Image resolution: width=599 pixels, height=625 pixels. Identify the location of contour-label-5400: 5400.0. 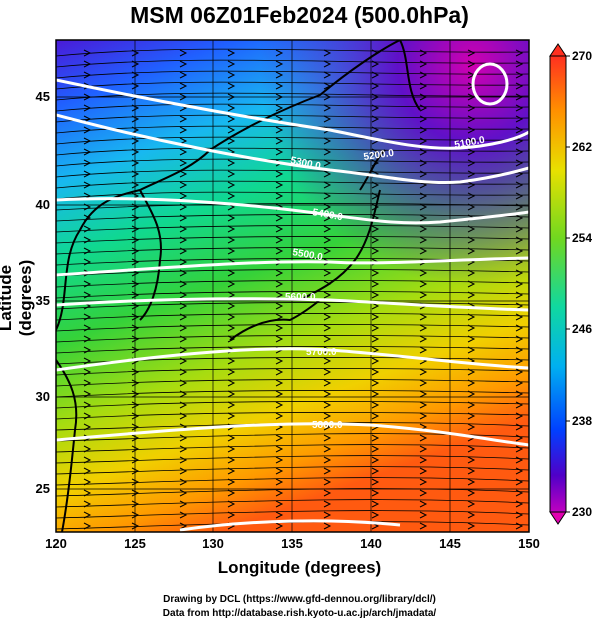
(327, 215).